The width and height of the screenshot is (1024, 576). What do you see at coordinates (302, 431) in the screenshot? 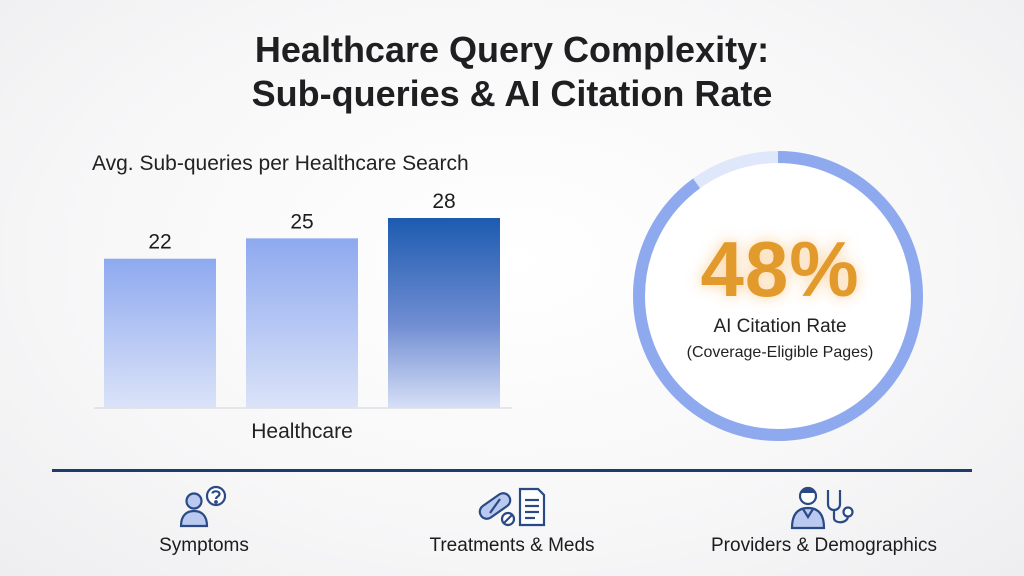
I see `bar-chart-xlabel: Healthcare` at bounding box center [302, 431].